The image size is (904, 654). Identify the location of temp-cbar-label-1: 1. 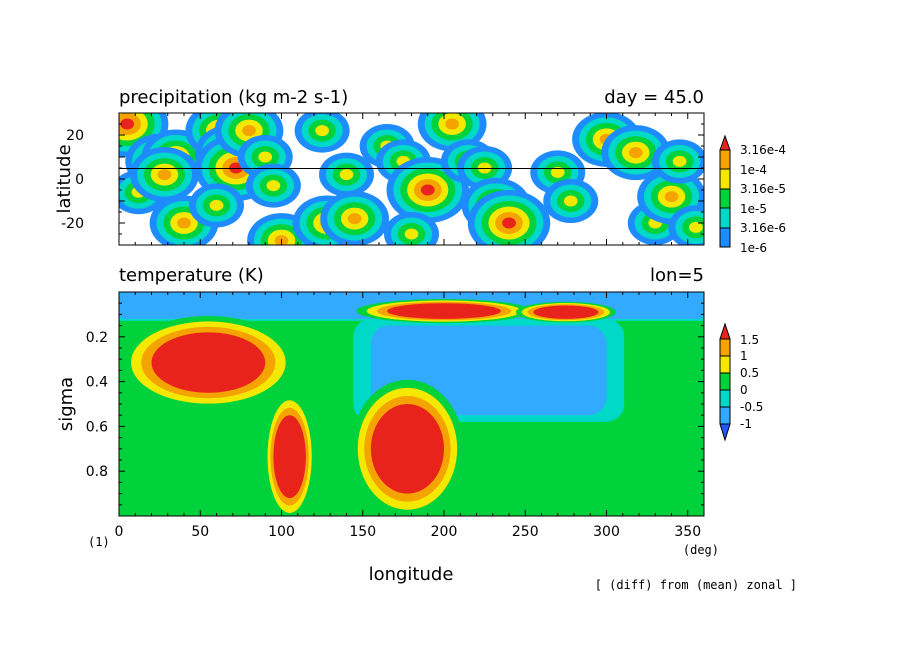
(744, 356).